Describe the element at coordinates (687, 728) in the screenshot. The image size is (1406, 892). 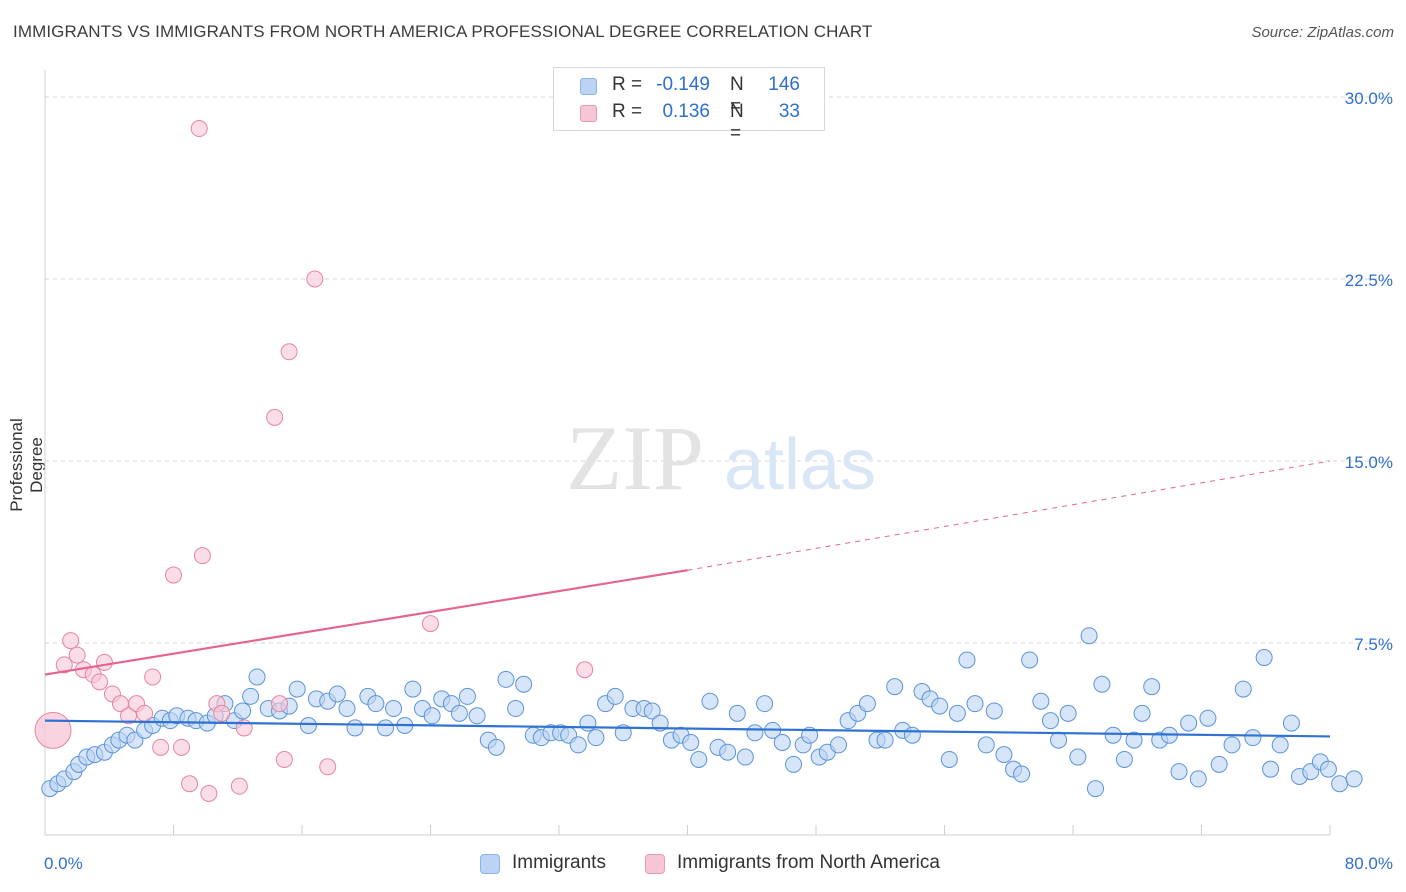
I see `trend-line-immigrants` at that location.